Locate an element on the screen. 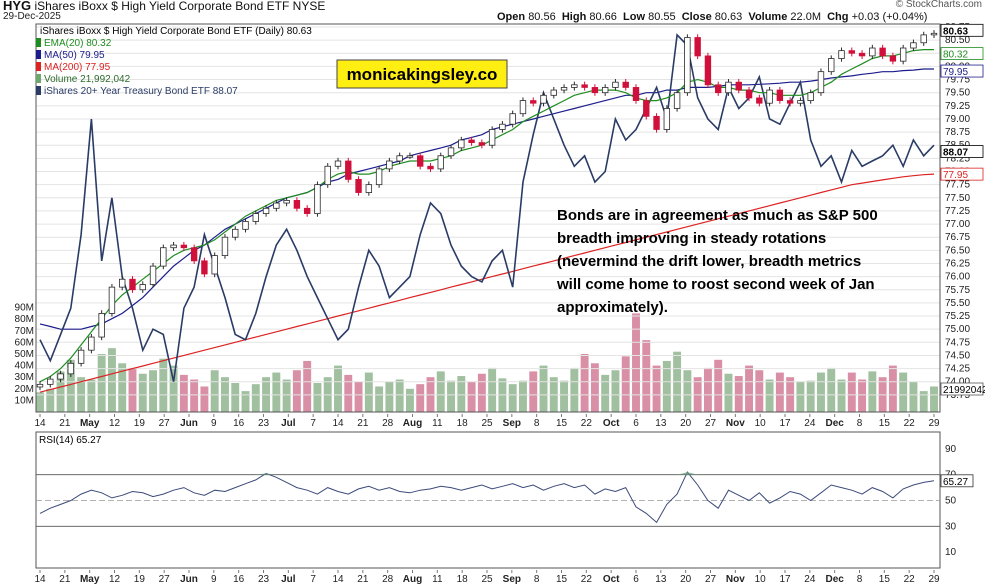 This screenshot has width=985, height=587. x-tick-label: Jun is located at coordinates (189, 423).